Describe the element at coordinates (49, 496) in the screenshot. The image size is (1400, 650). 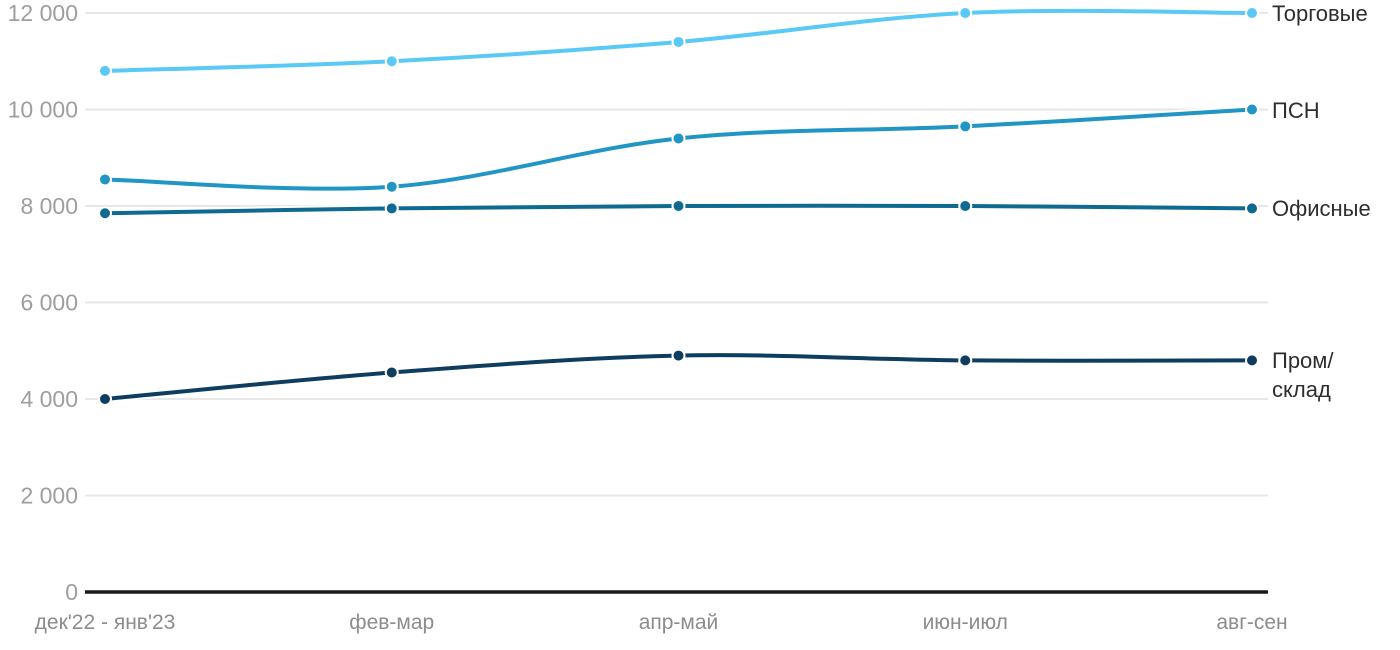
I see `y-tick-label: 2 000` at that location.